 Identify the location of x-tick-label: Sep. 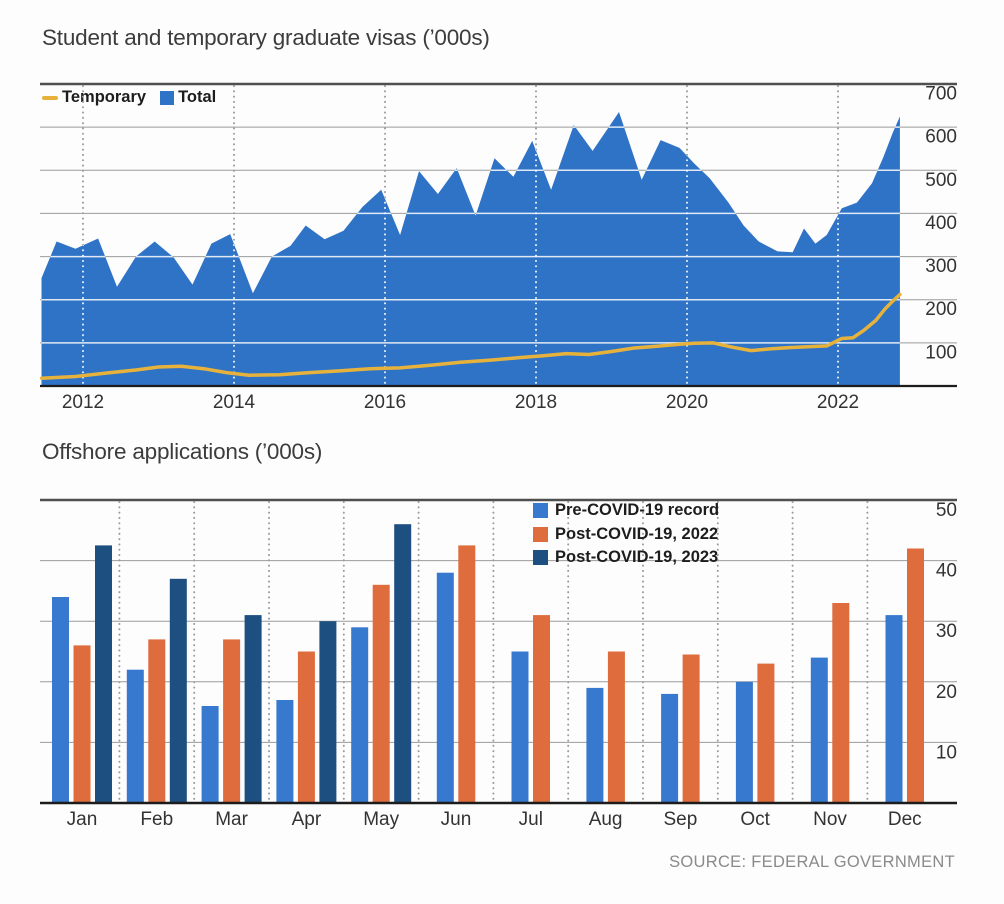
(680, 819).